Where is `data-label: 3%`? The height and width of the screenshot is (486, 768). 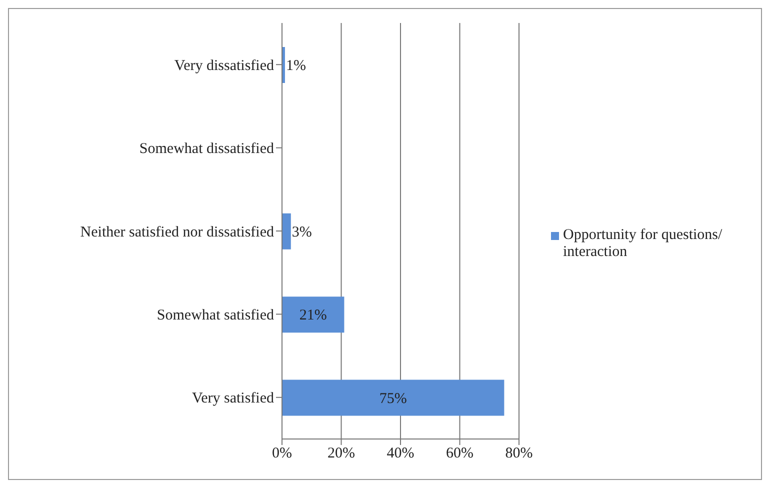
data-label: 3% is located at coordinates (302, 232).